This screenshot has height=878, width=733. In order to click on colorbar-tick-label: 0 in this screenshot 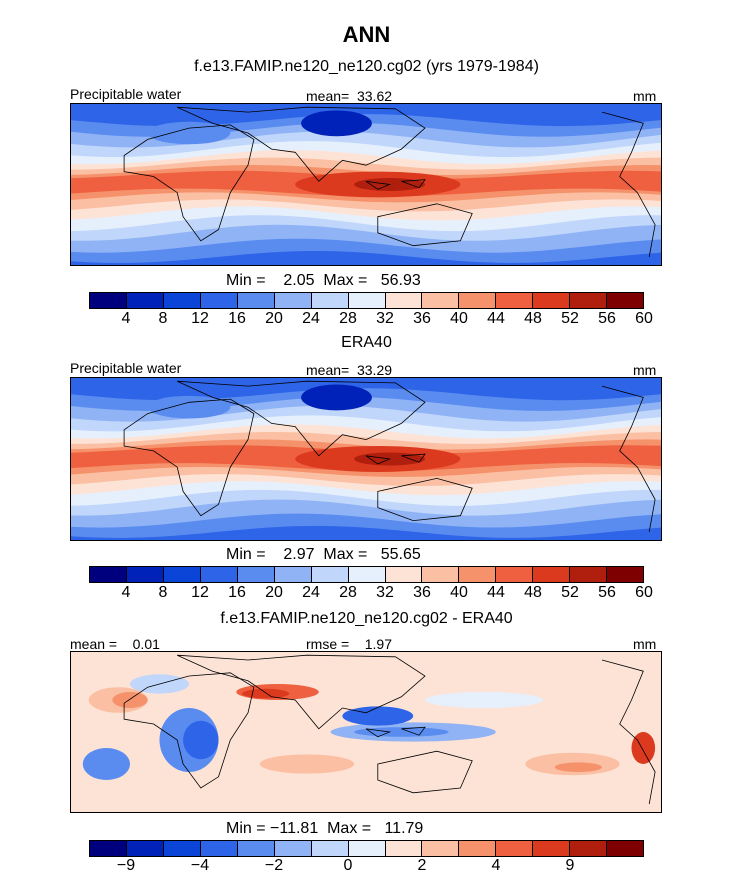, I will do `click(348, 865)`.